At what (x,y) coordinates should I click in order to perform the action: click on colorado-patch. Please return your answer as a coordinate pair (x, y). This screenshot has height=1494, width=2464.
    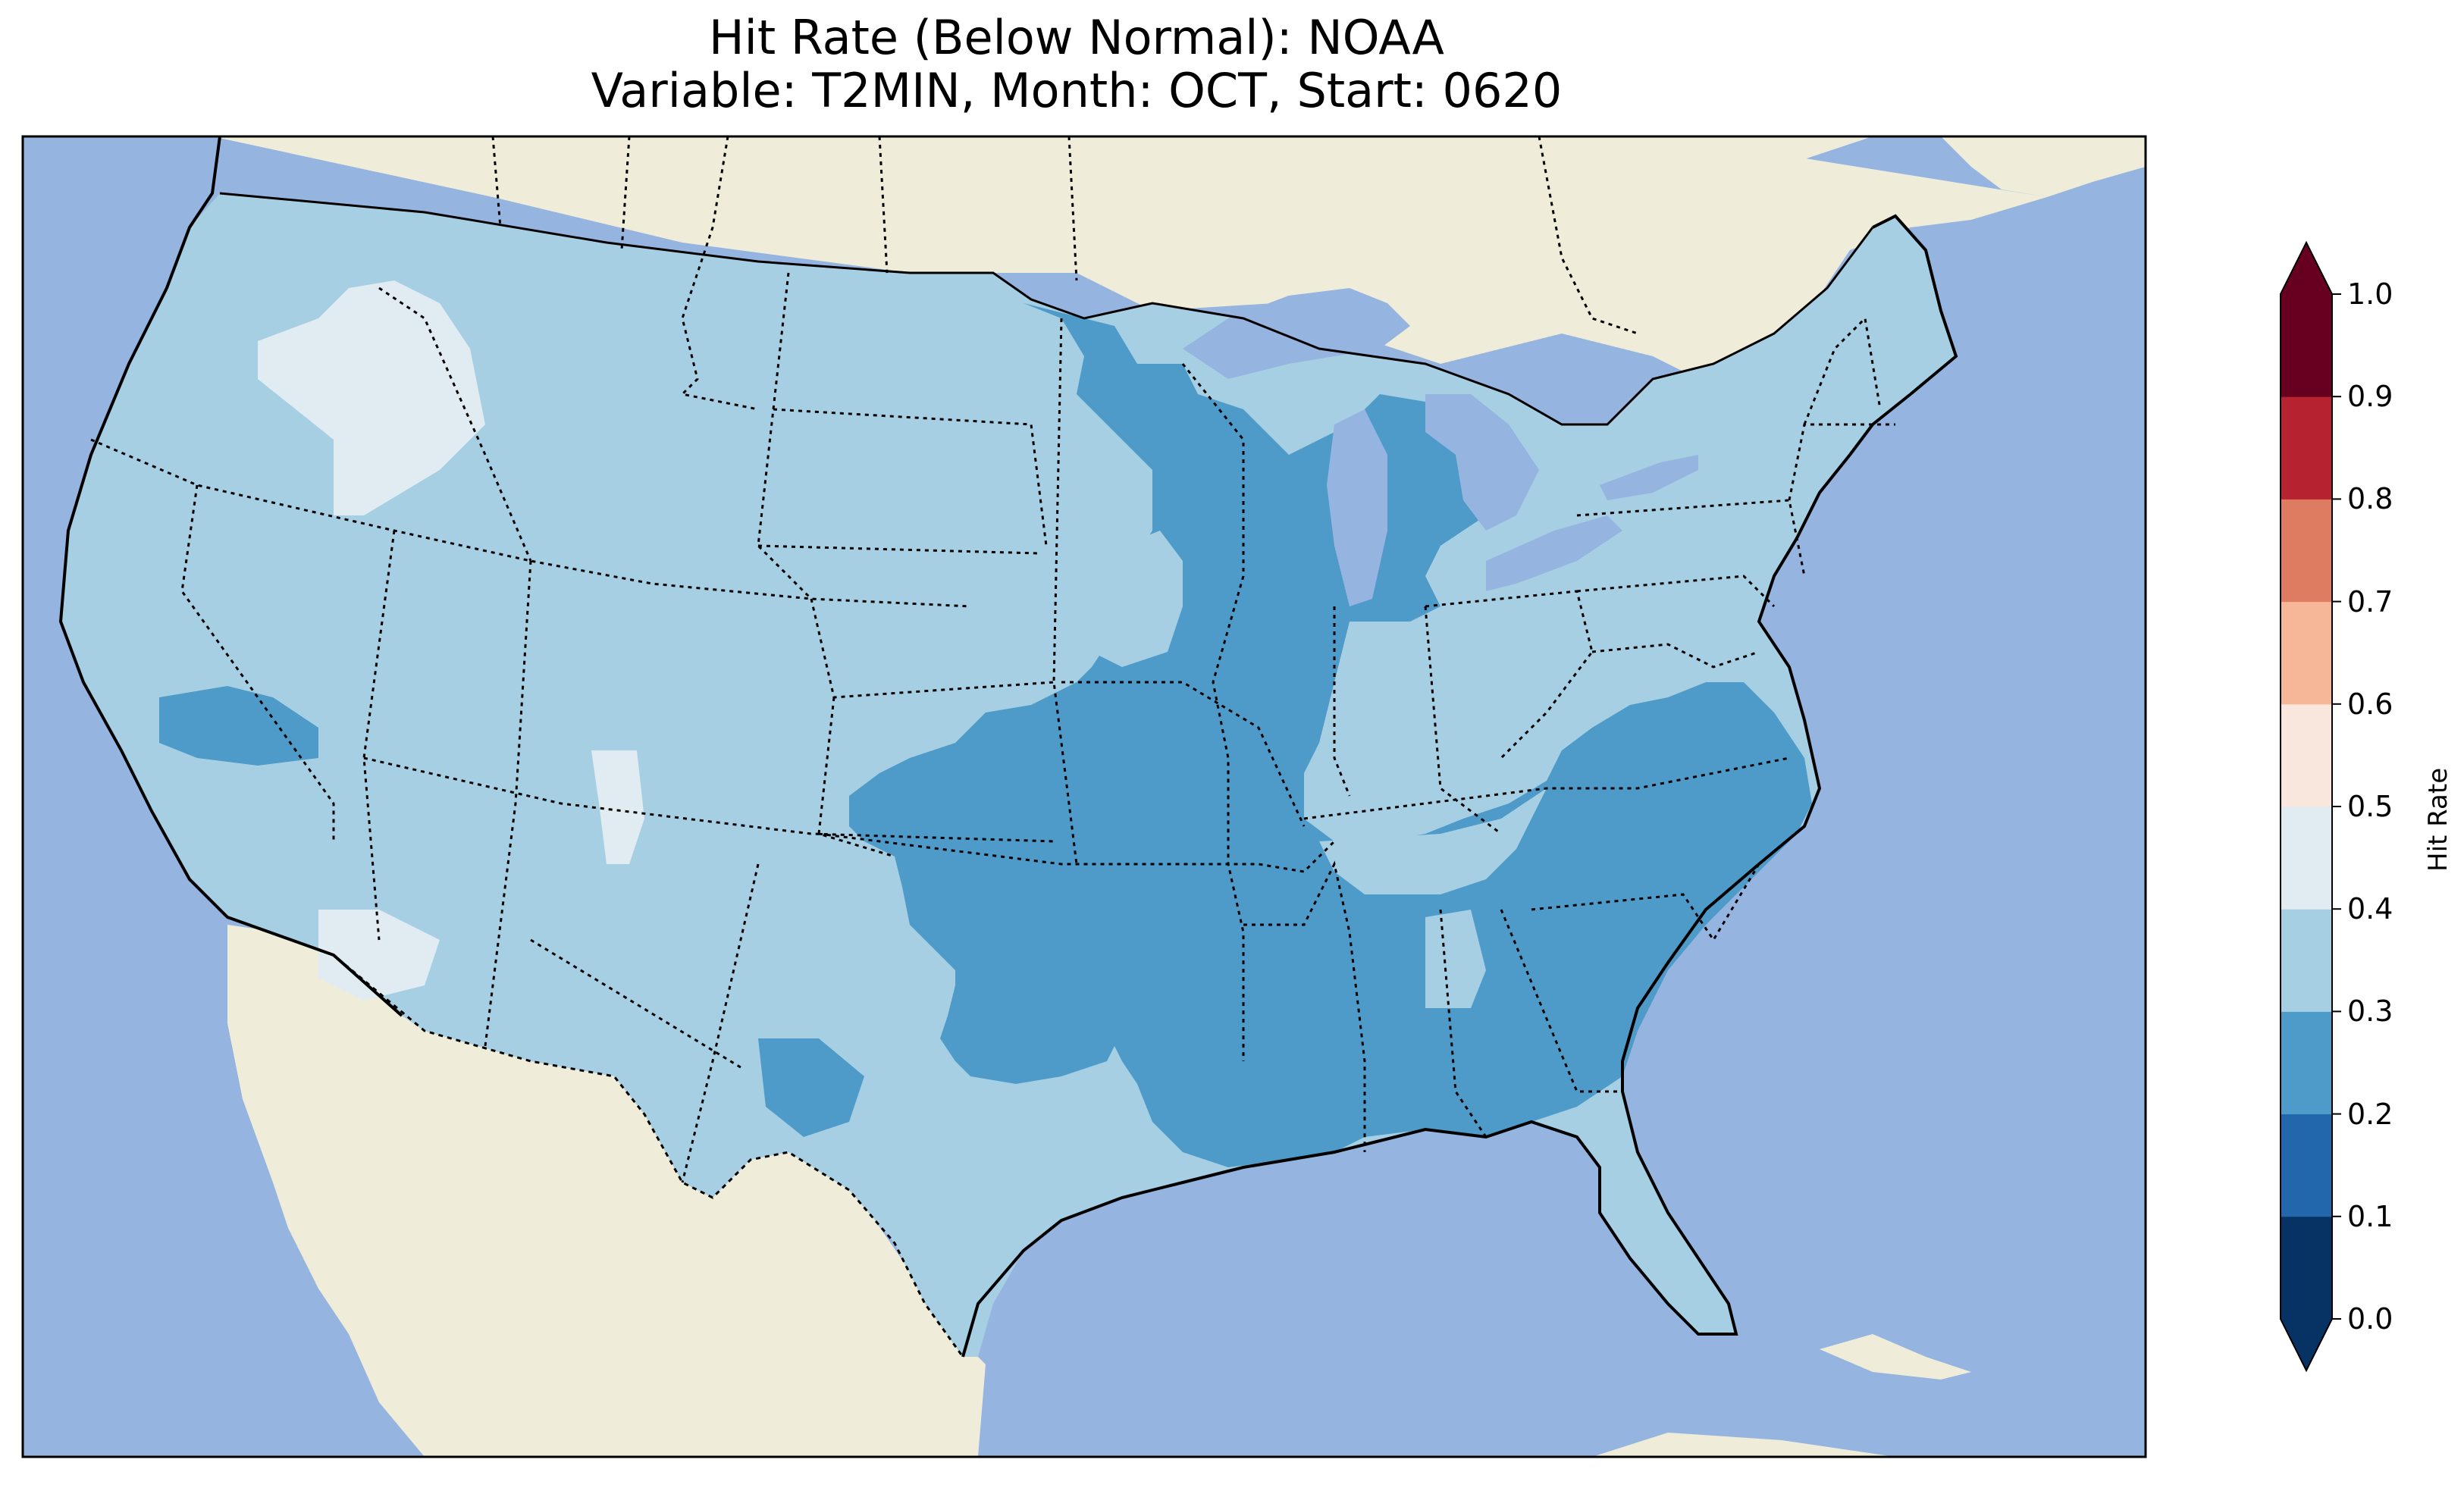
    Looking at the image, I should click on (617, 807).